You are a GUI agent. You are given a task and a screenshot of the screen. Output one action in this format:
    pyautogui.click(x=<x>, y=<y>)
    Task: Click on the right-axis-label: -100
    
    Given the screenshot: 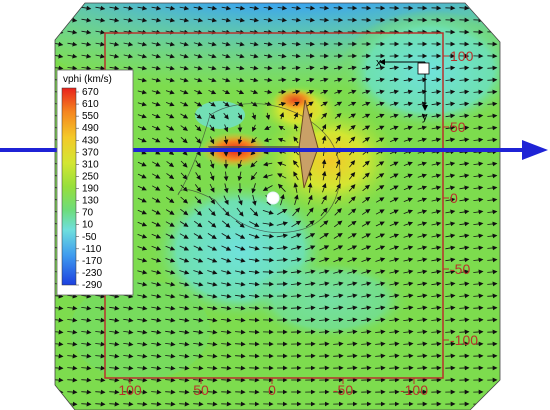 What is the action you would take?
    pyautogui.click(x=464, y=340)
    